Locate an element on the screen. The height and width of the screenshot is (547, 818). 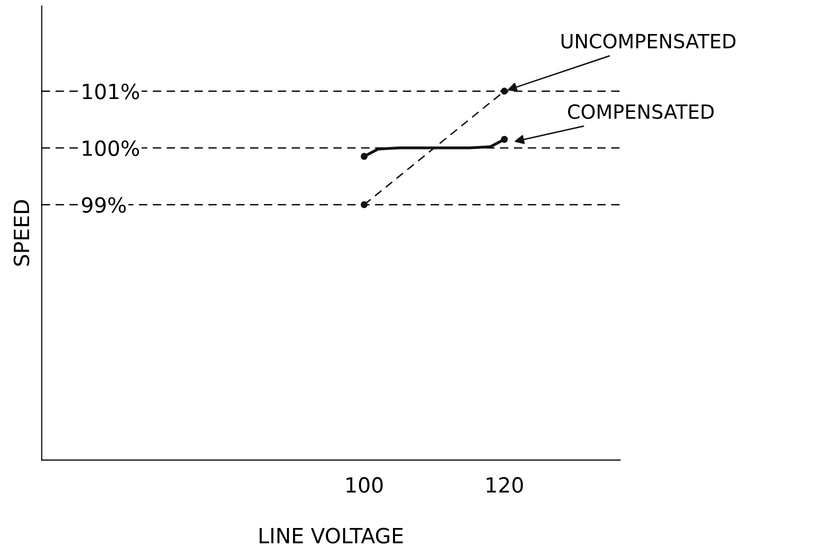
annotation: COMPENSATED is located at coordinates (641, 112).